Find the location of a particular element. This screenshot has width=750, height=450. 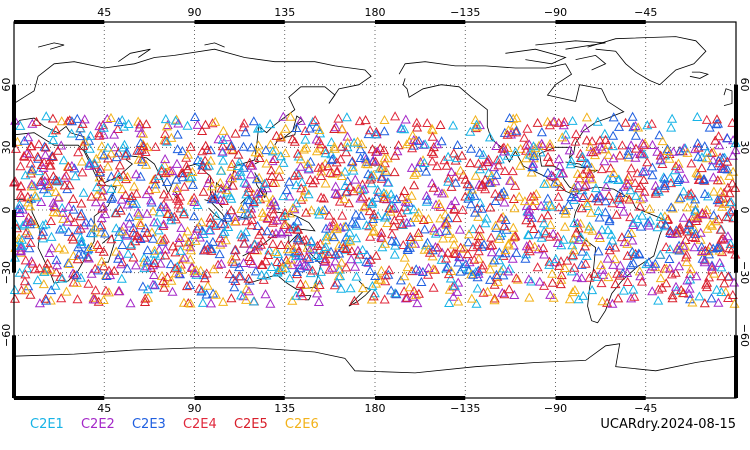

coastline is located at coordinates (360, 293).